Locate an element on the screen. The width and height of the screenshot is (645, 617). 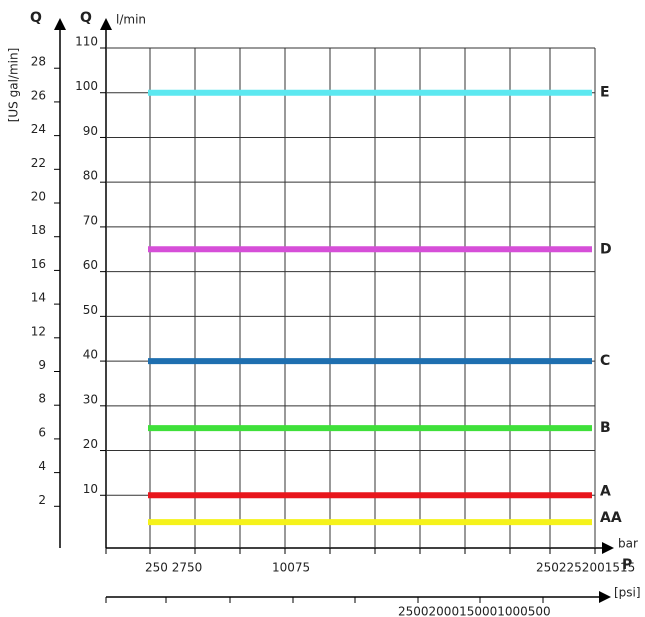
y-tick-label: 40 is located at coordinates (90, 355).